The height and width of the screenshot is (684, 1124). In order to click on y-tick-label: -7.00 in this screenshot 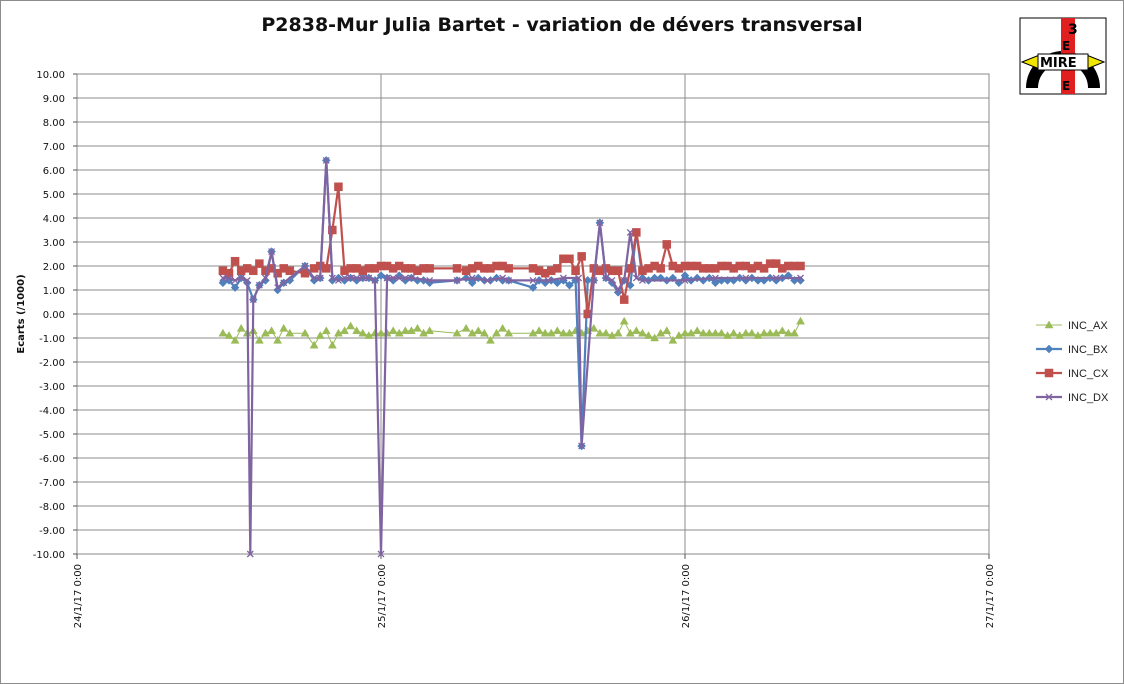, I will do `click(52, 483)`.